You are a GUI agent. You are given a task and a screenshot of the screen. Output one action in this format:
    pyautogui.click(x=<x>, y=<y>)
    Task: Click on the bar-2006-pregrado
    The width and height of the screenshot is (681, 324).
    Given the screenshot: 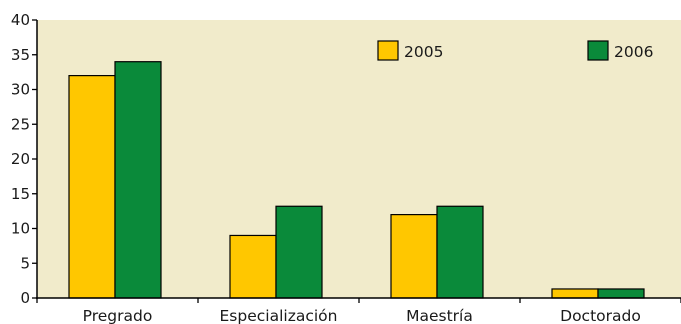 What is the action you would take?
    pyautogui.click(x=138, y=180)
    